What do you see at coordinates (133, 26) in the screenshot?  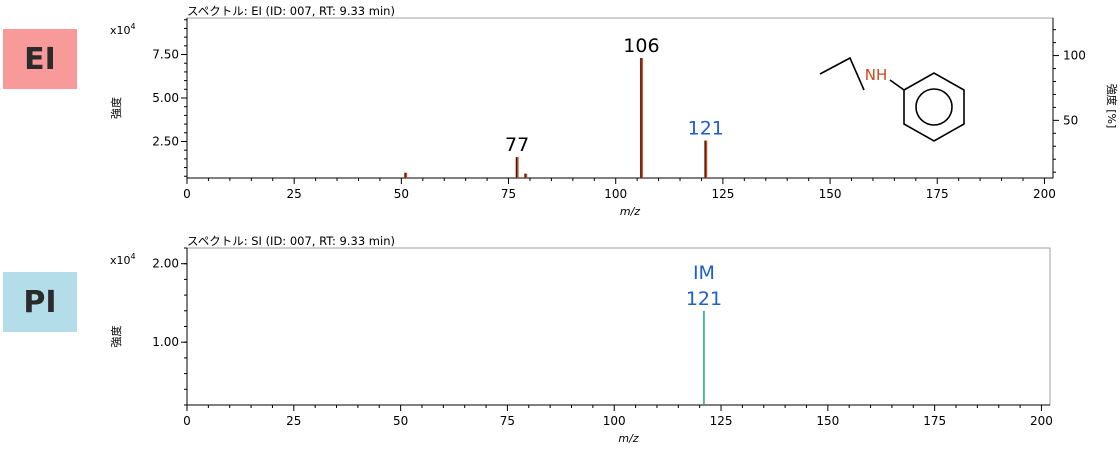 I see `ei-y-scale-exponent: 4` at bounding box center [133, 26].